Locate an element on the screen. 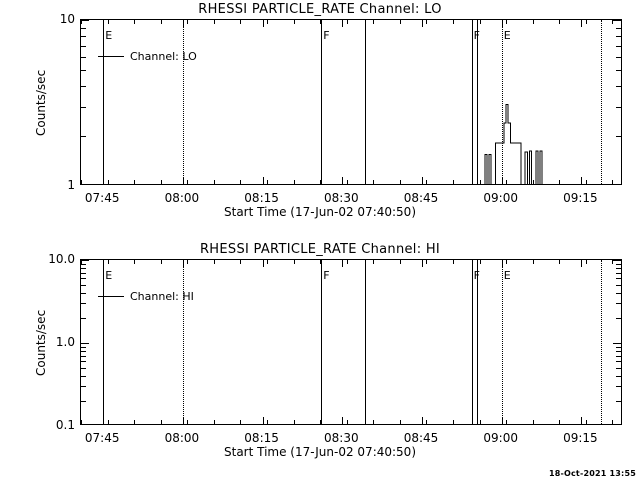 Image resolution: width=640 pixels, height=480 pixels. legend-line-swatch-hi is located at coordinates (111, 296).